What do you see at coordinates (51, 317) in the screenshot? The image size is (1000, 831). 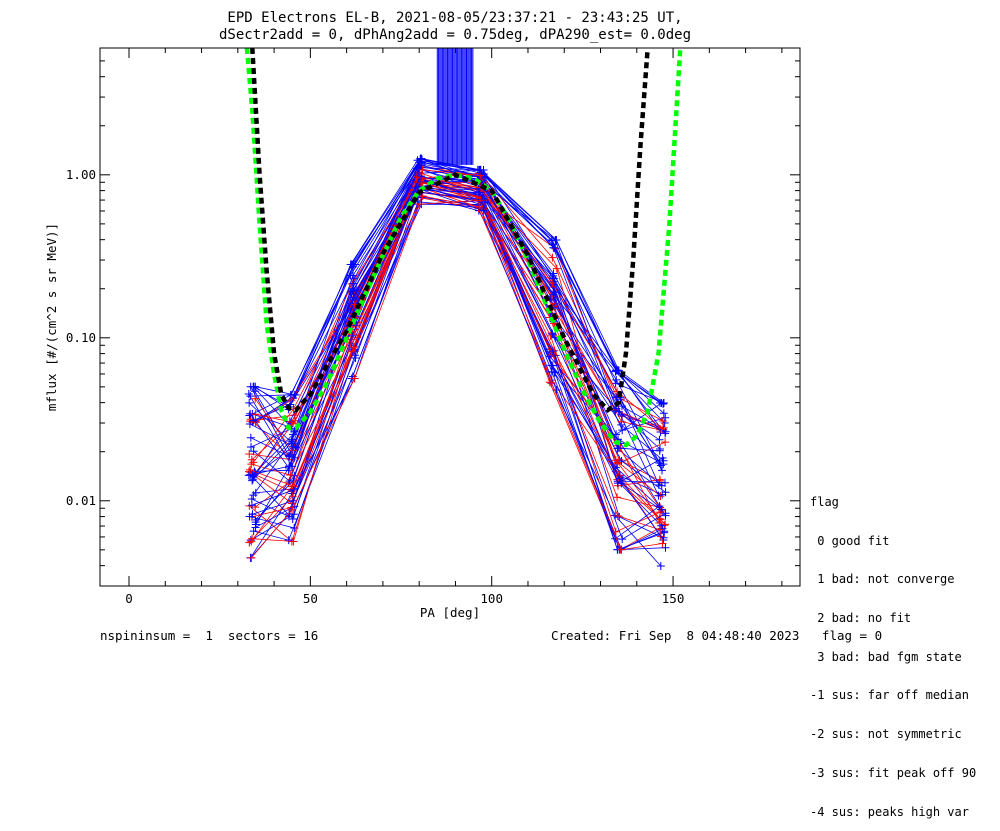 I see `y-axis-label: mflux [#/(cm^2 s sr MeV)]` at bounding box center [51, 317].